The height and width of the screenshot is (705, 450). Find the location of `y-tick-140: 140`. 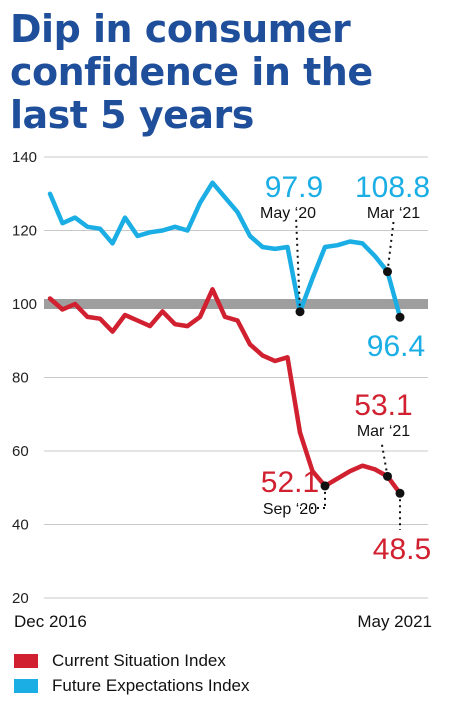

y-tick-140: 140 is located at coordinates (24, 157).